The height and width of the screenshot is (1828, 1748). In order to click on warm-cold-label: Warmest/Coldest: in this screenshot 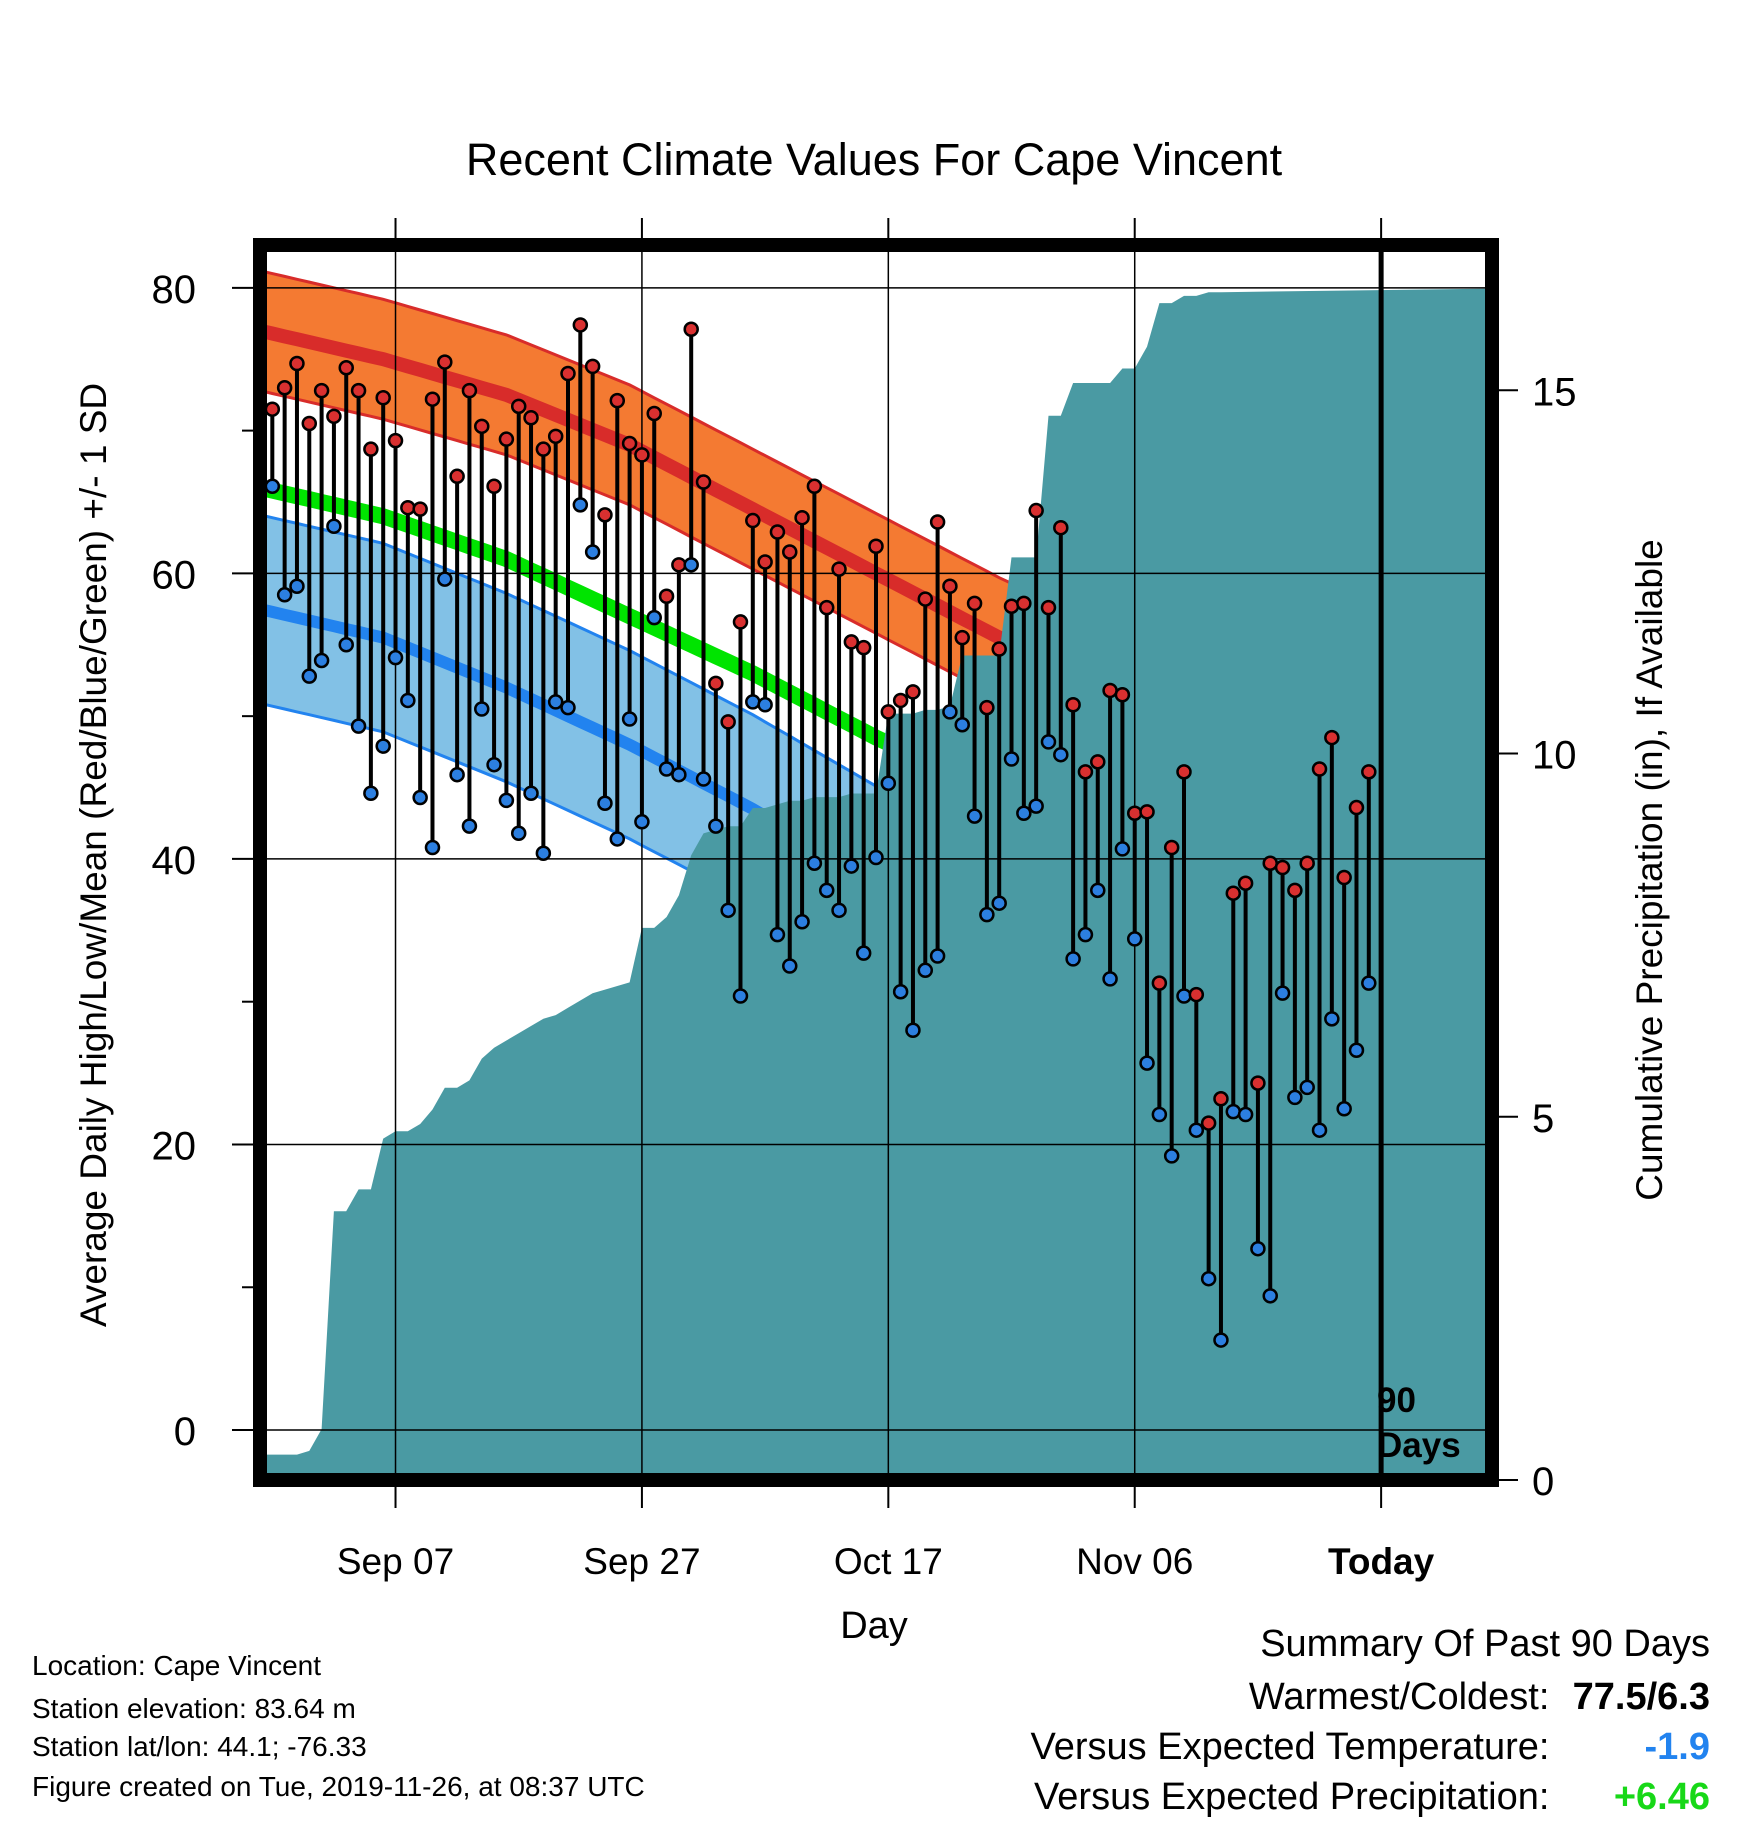, I will do `click(1399, 1697)`.